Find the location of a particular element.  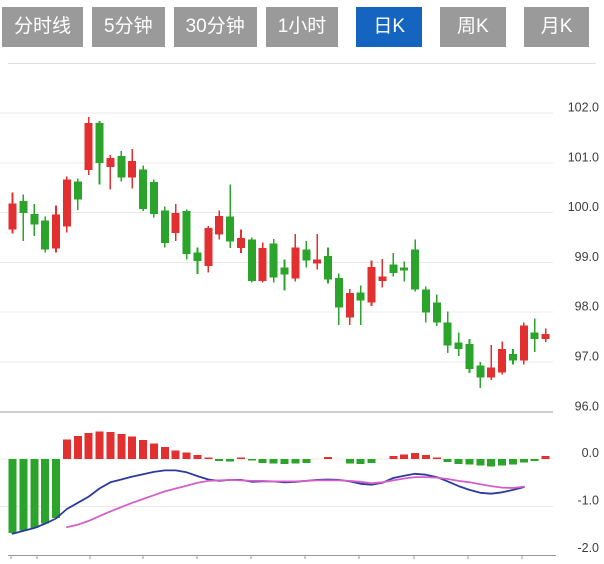

tab-weekly-k: 周K is located at coordinates (473, 27).